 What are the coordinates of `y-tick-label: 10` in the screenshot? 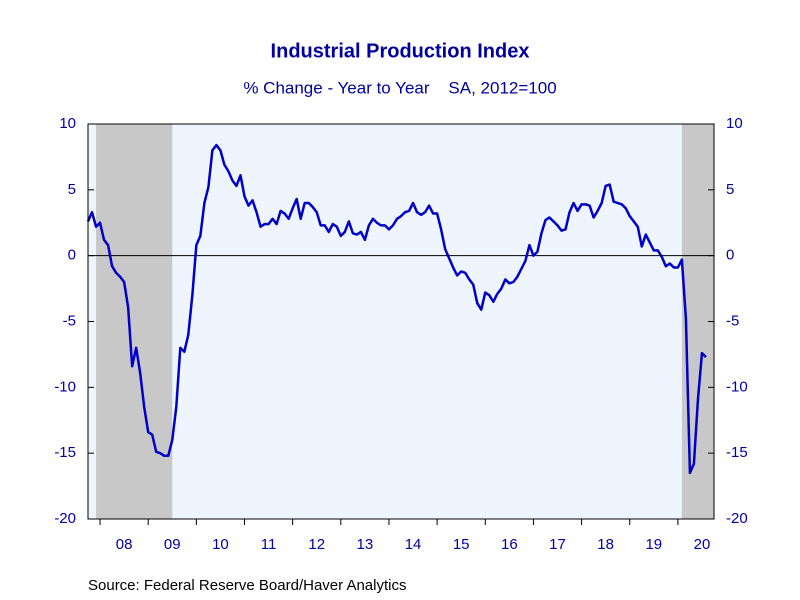 It's located at (67, 123).